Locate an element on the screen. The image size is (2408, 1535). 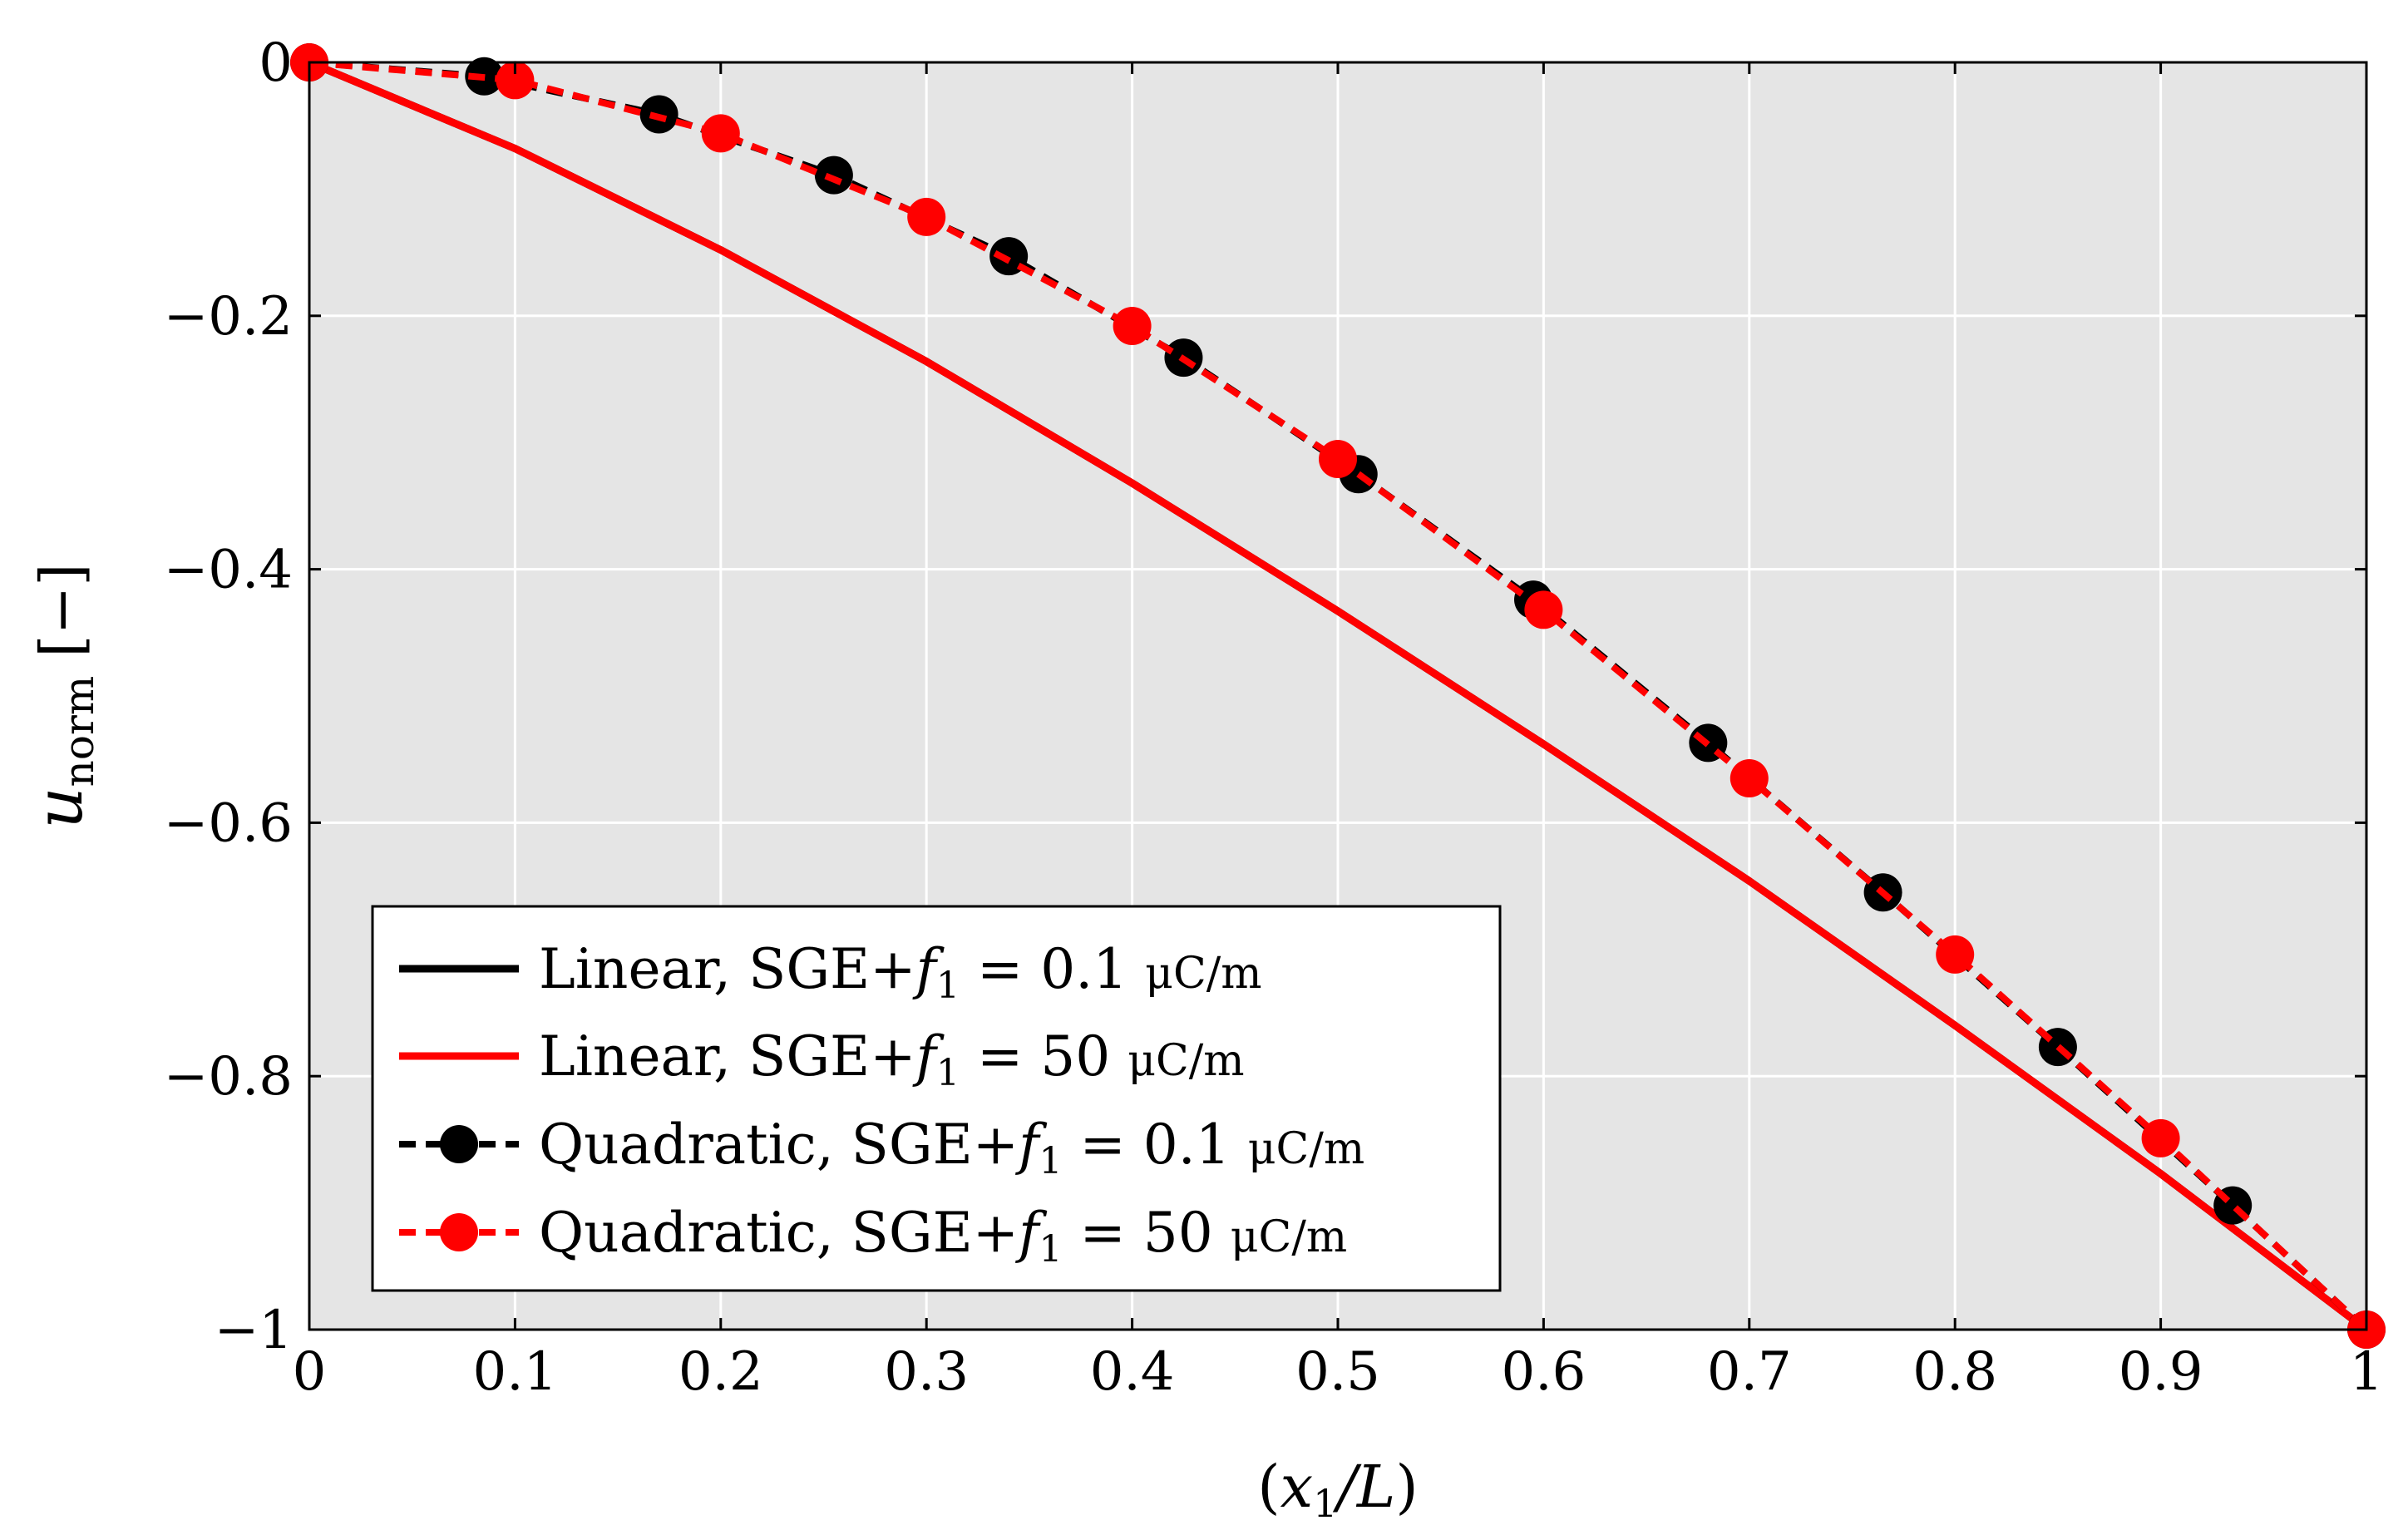
y-axis-label-main: u is located at coordinates (60, 807).